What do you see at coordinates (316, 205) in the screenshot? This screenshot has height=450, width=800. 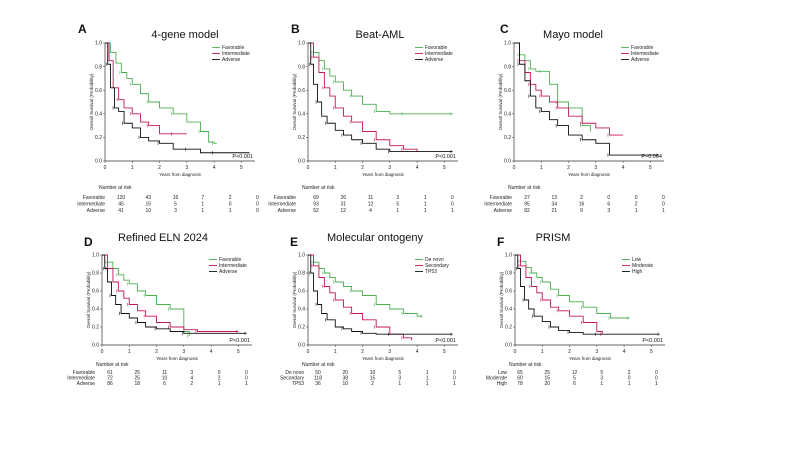 I see `risk-count: 93` at bounding box center [316, 205].